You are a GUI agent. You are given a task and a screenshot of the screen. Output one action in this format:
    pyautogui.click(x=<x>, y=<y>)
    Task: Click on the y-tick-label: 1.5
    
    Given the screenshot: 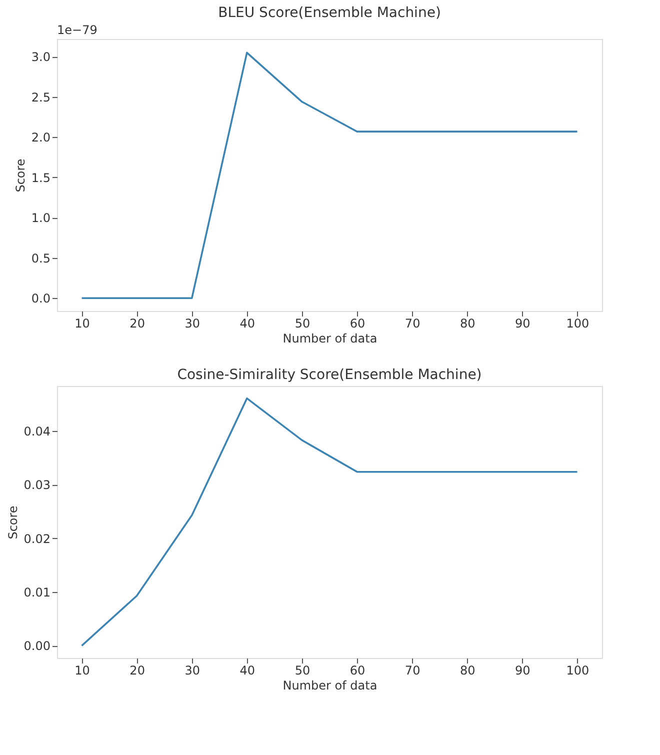 What is the action you would take?
    pyautogui.click(x=40, y=177)
    